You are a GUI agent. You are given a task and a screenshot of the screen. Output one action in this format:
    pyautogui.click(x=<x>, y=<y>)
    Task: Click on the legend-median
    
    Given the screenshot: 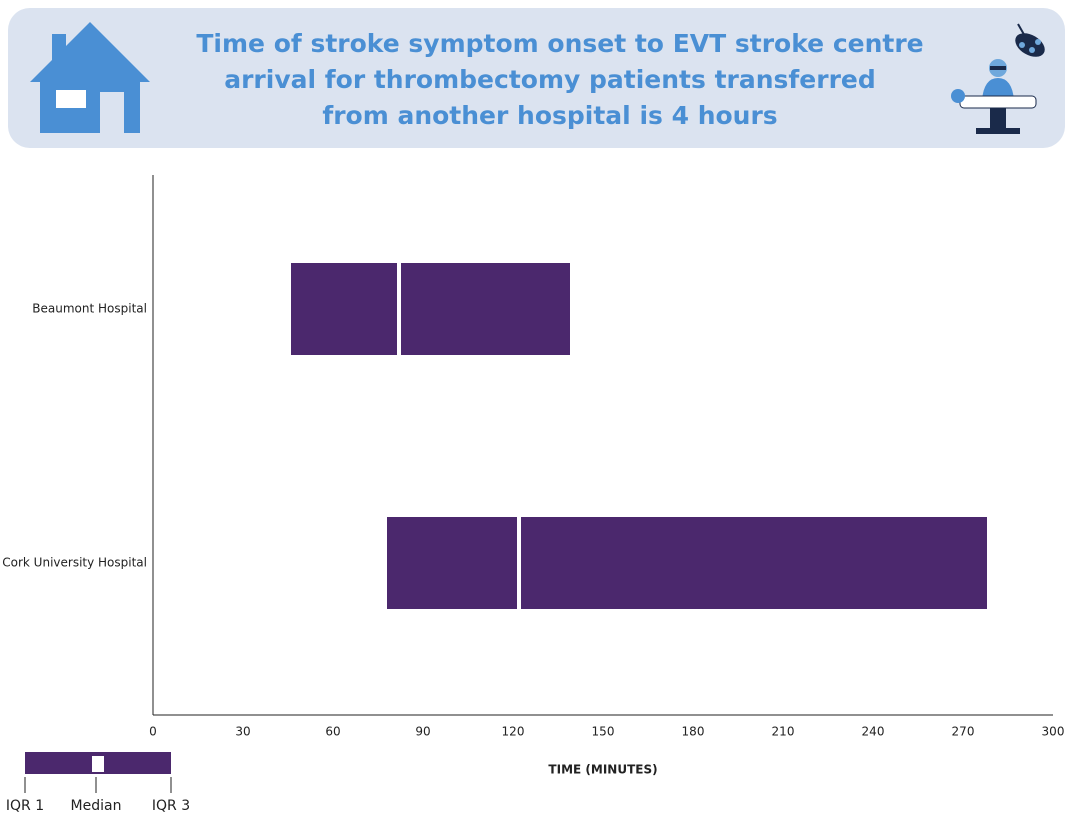 What is the action you would take?
    pyautogui.click(x=98, y=764)
    